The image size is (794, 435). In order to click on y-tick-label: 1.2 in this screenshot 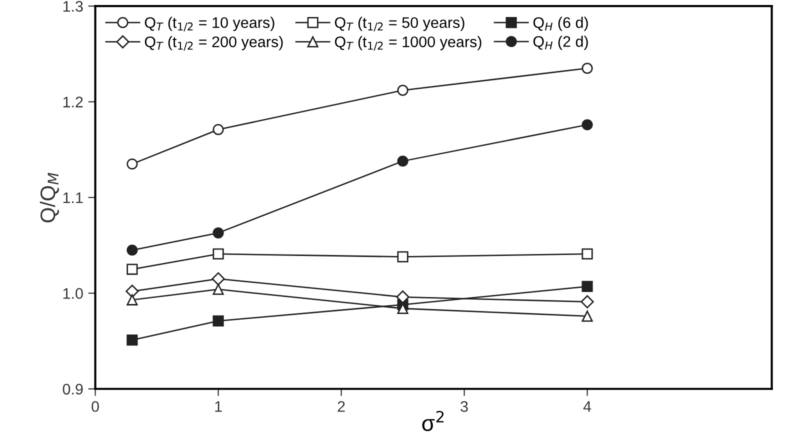, I will do `click(73, 102)`.